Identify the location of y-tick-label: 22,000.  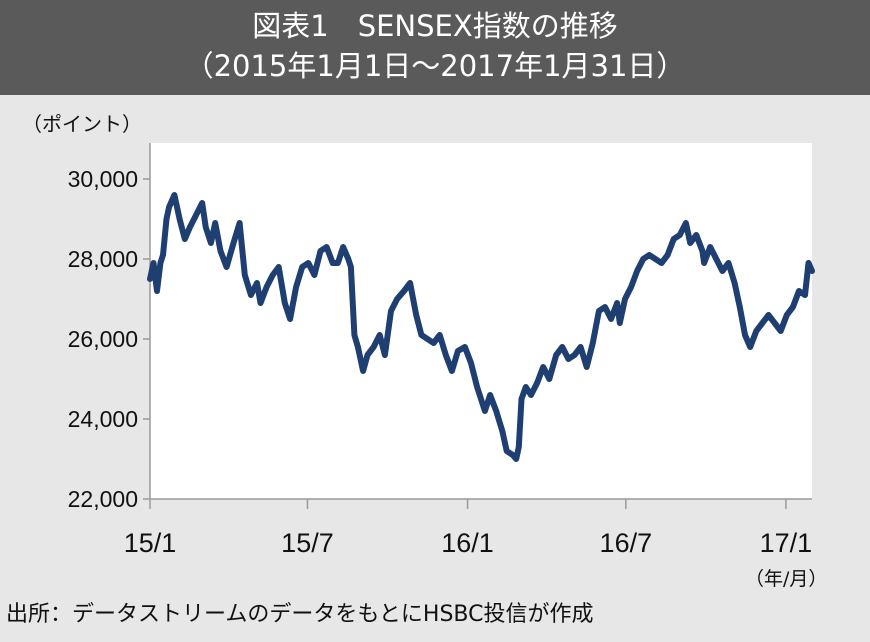
(103, 499).